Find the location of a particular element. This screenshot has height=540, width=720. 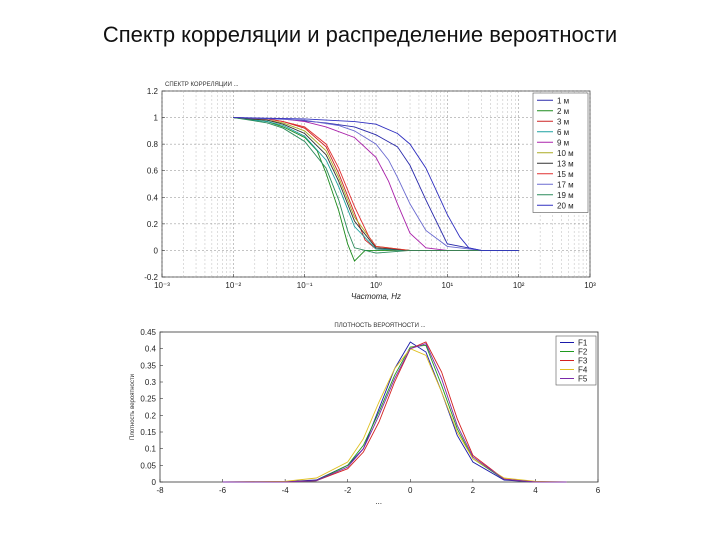

legend-label: 6 м is located at coordinates (563, 132).